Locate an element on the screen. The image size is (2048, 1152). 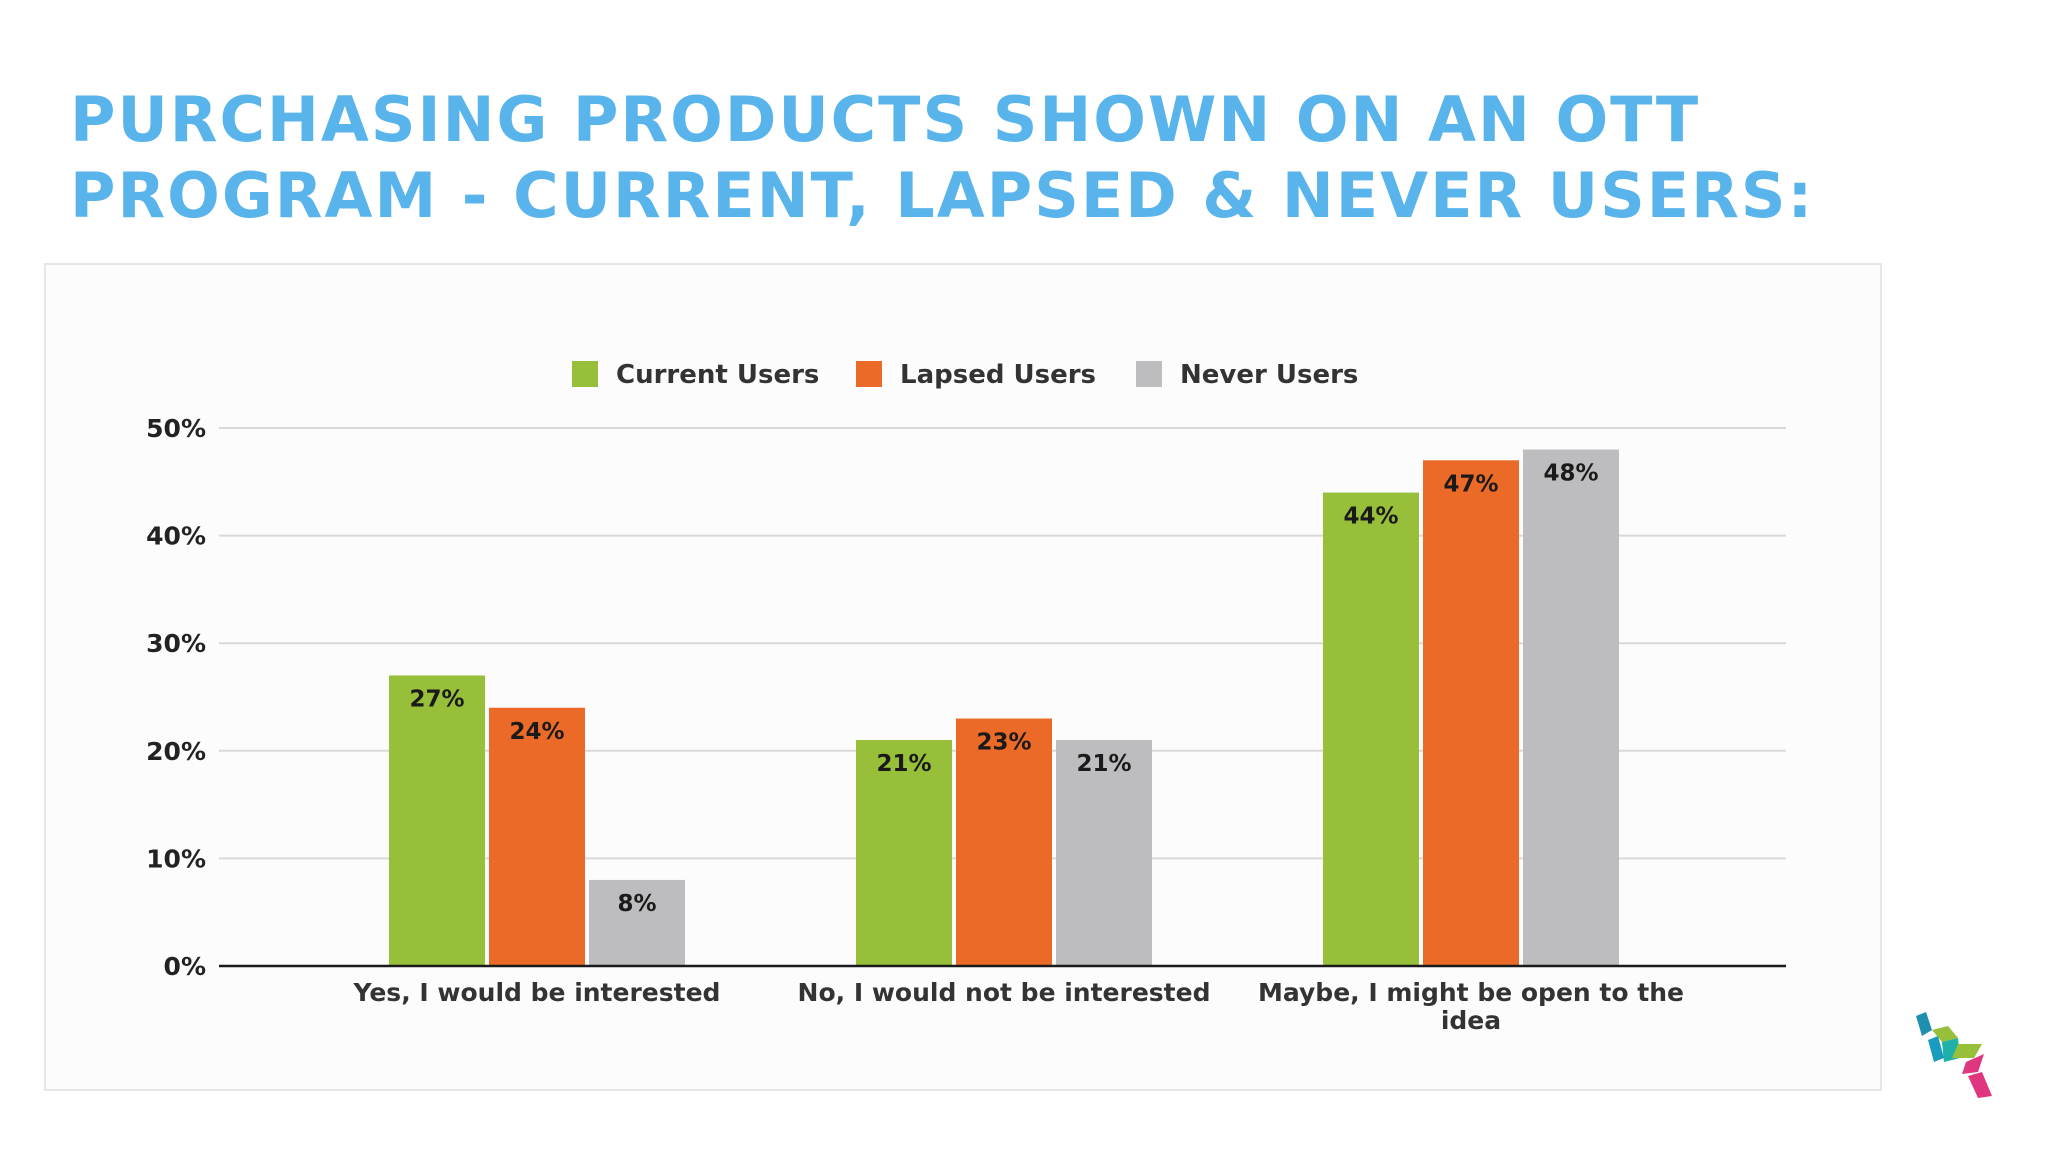
data-label: 23% is located at coordinates (1003, 743).